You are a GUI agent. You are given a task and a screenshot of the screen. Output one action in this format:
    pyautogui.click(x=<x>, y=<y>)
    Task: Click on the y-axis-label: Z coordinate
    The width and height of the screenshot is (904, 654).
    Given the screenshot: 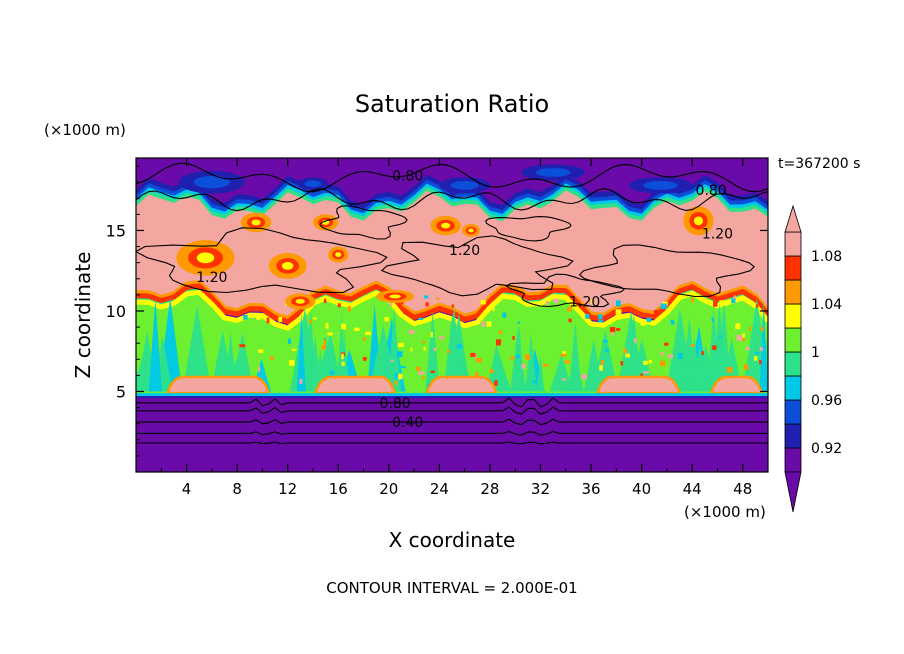 What is the action you would take?
    pyautogui.click(x=83, y=315)
    